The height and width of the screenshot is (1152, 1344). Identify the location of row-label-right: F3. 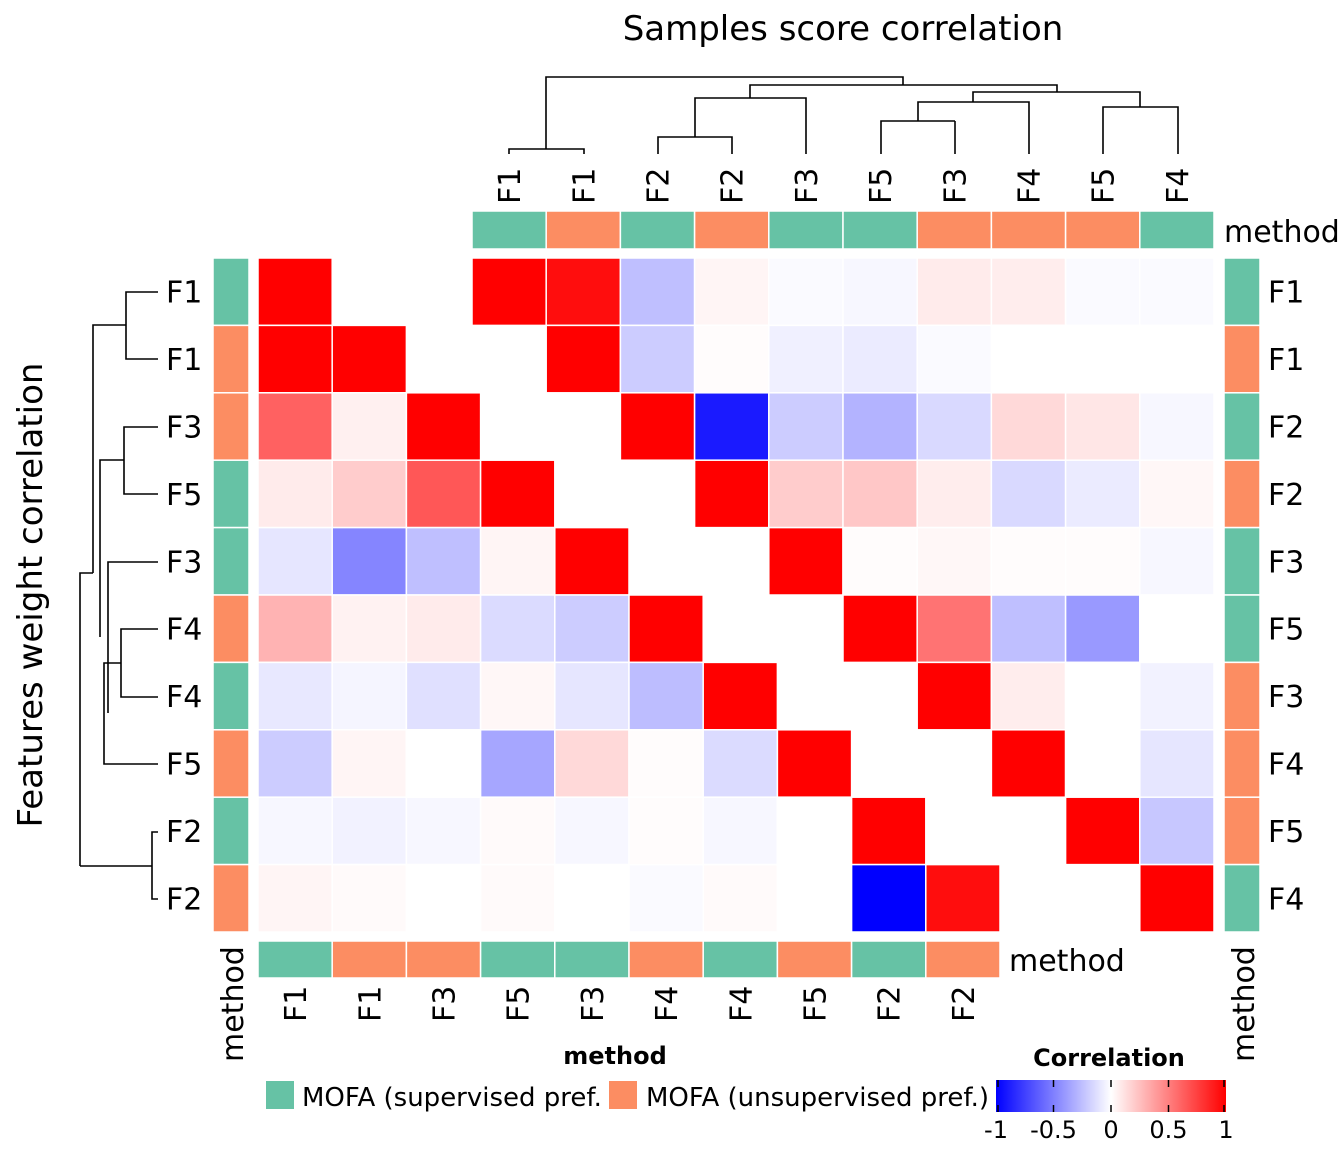
(1286, 562).